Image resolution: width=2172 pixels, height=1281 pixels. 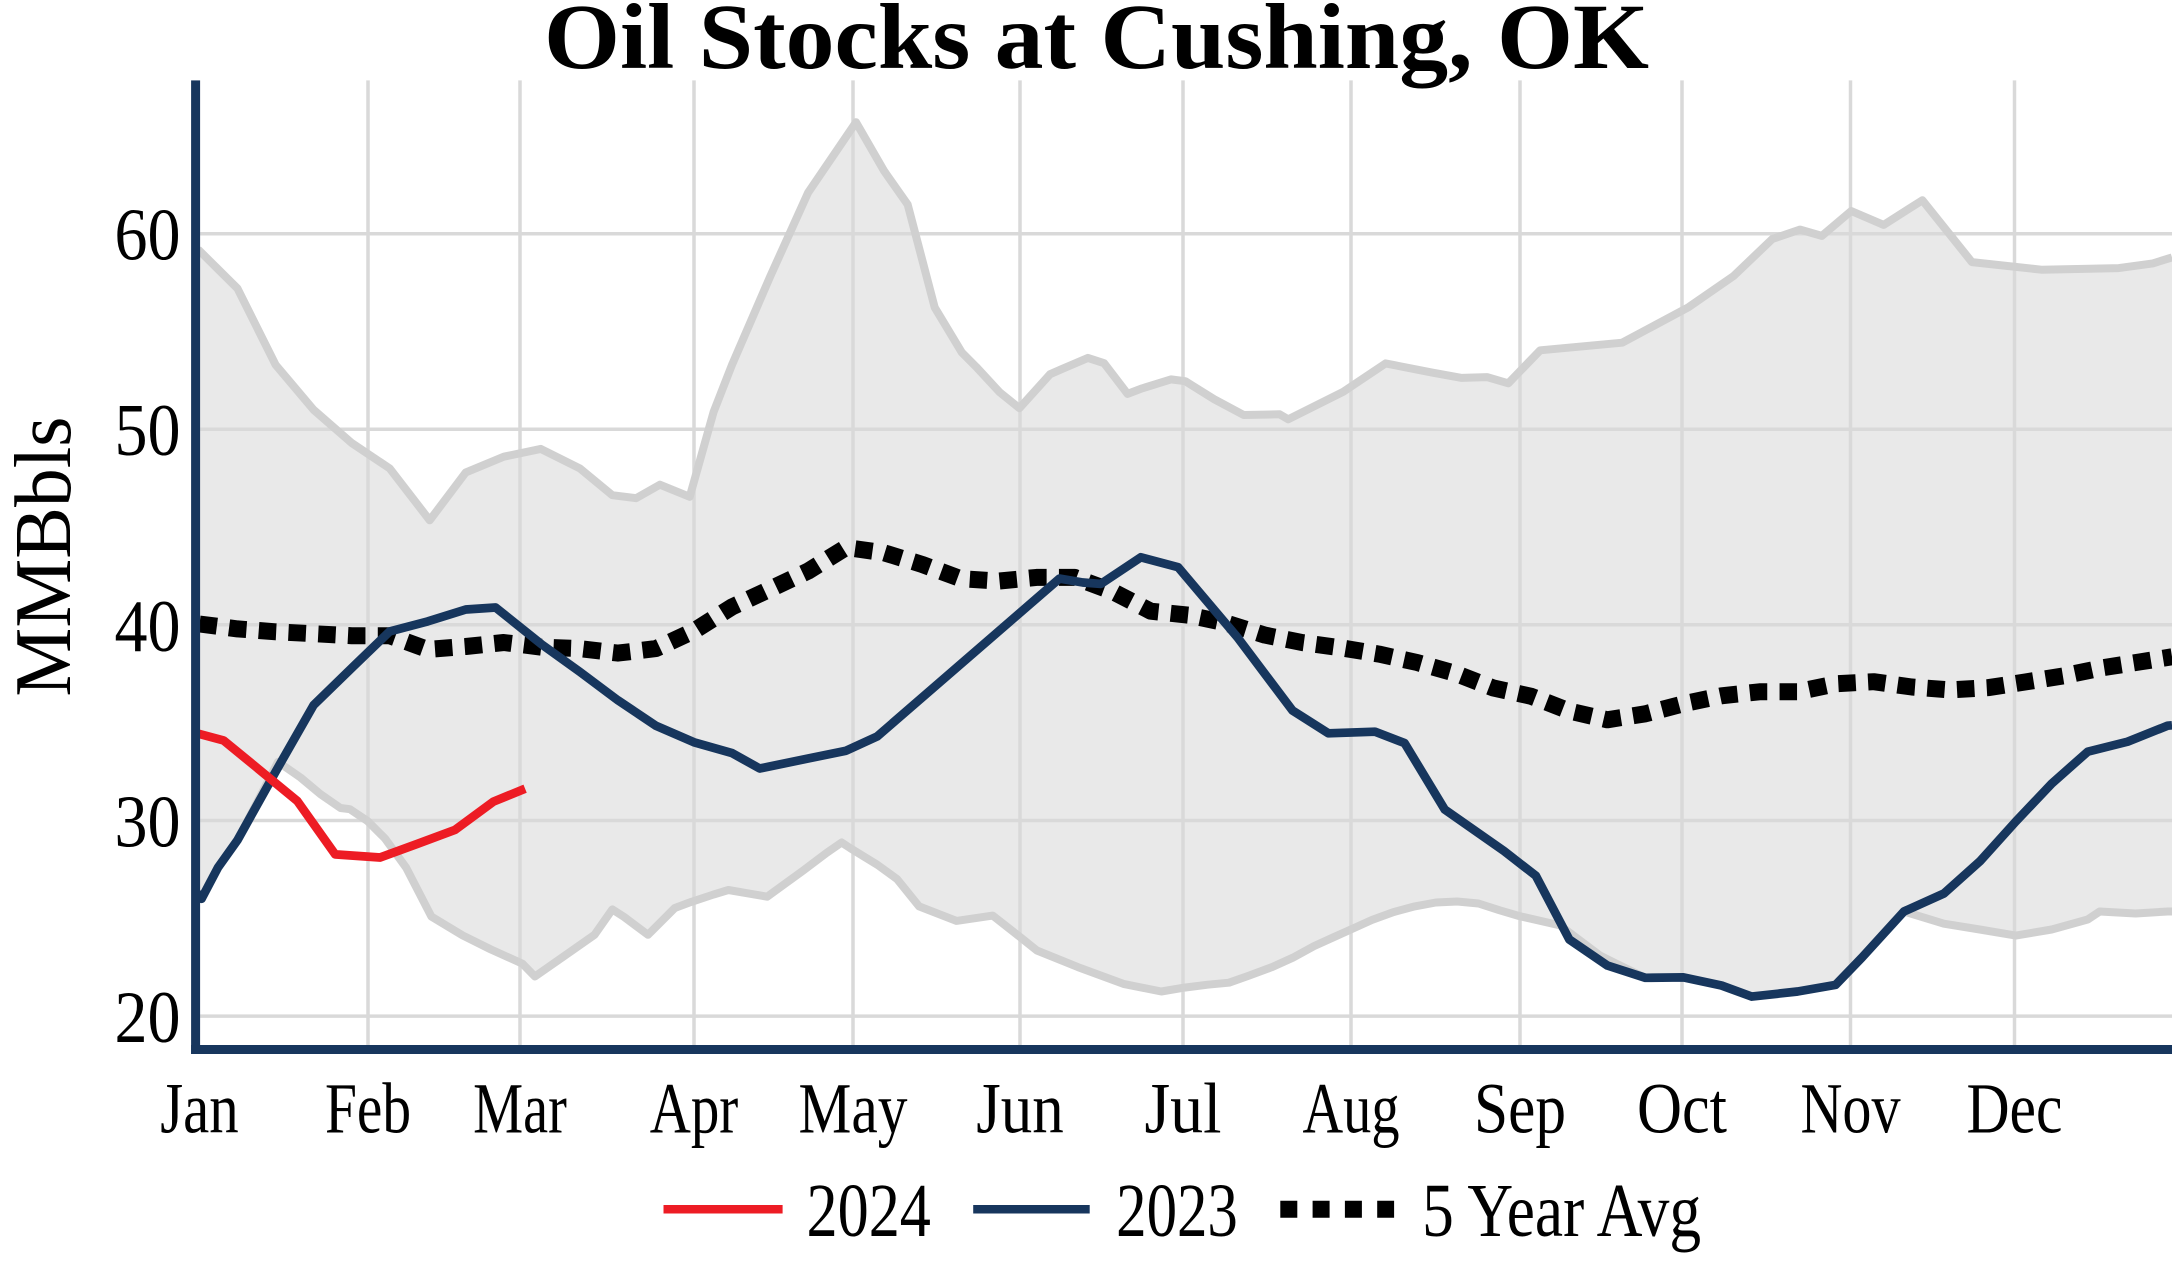 What do you see at coordinates (199, 1109) in the screenshot?
I see `svg-text: Jan` at bounding box center [199, 1109].